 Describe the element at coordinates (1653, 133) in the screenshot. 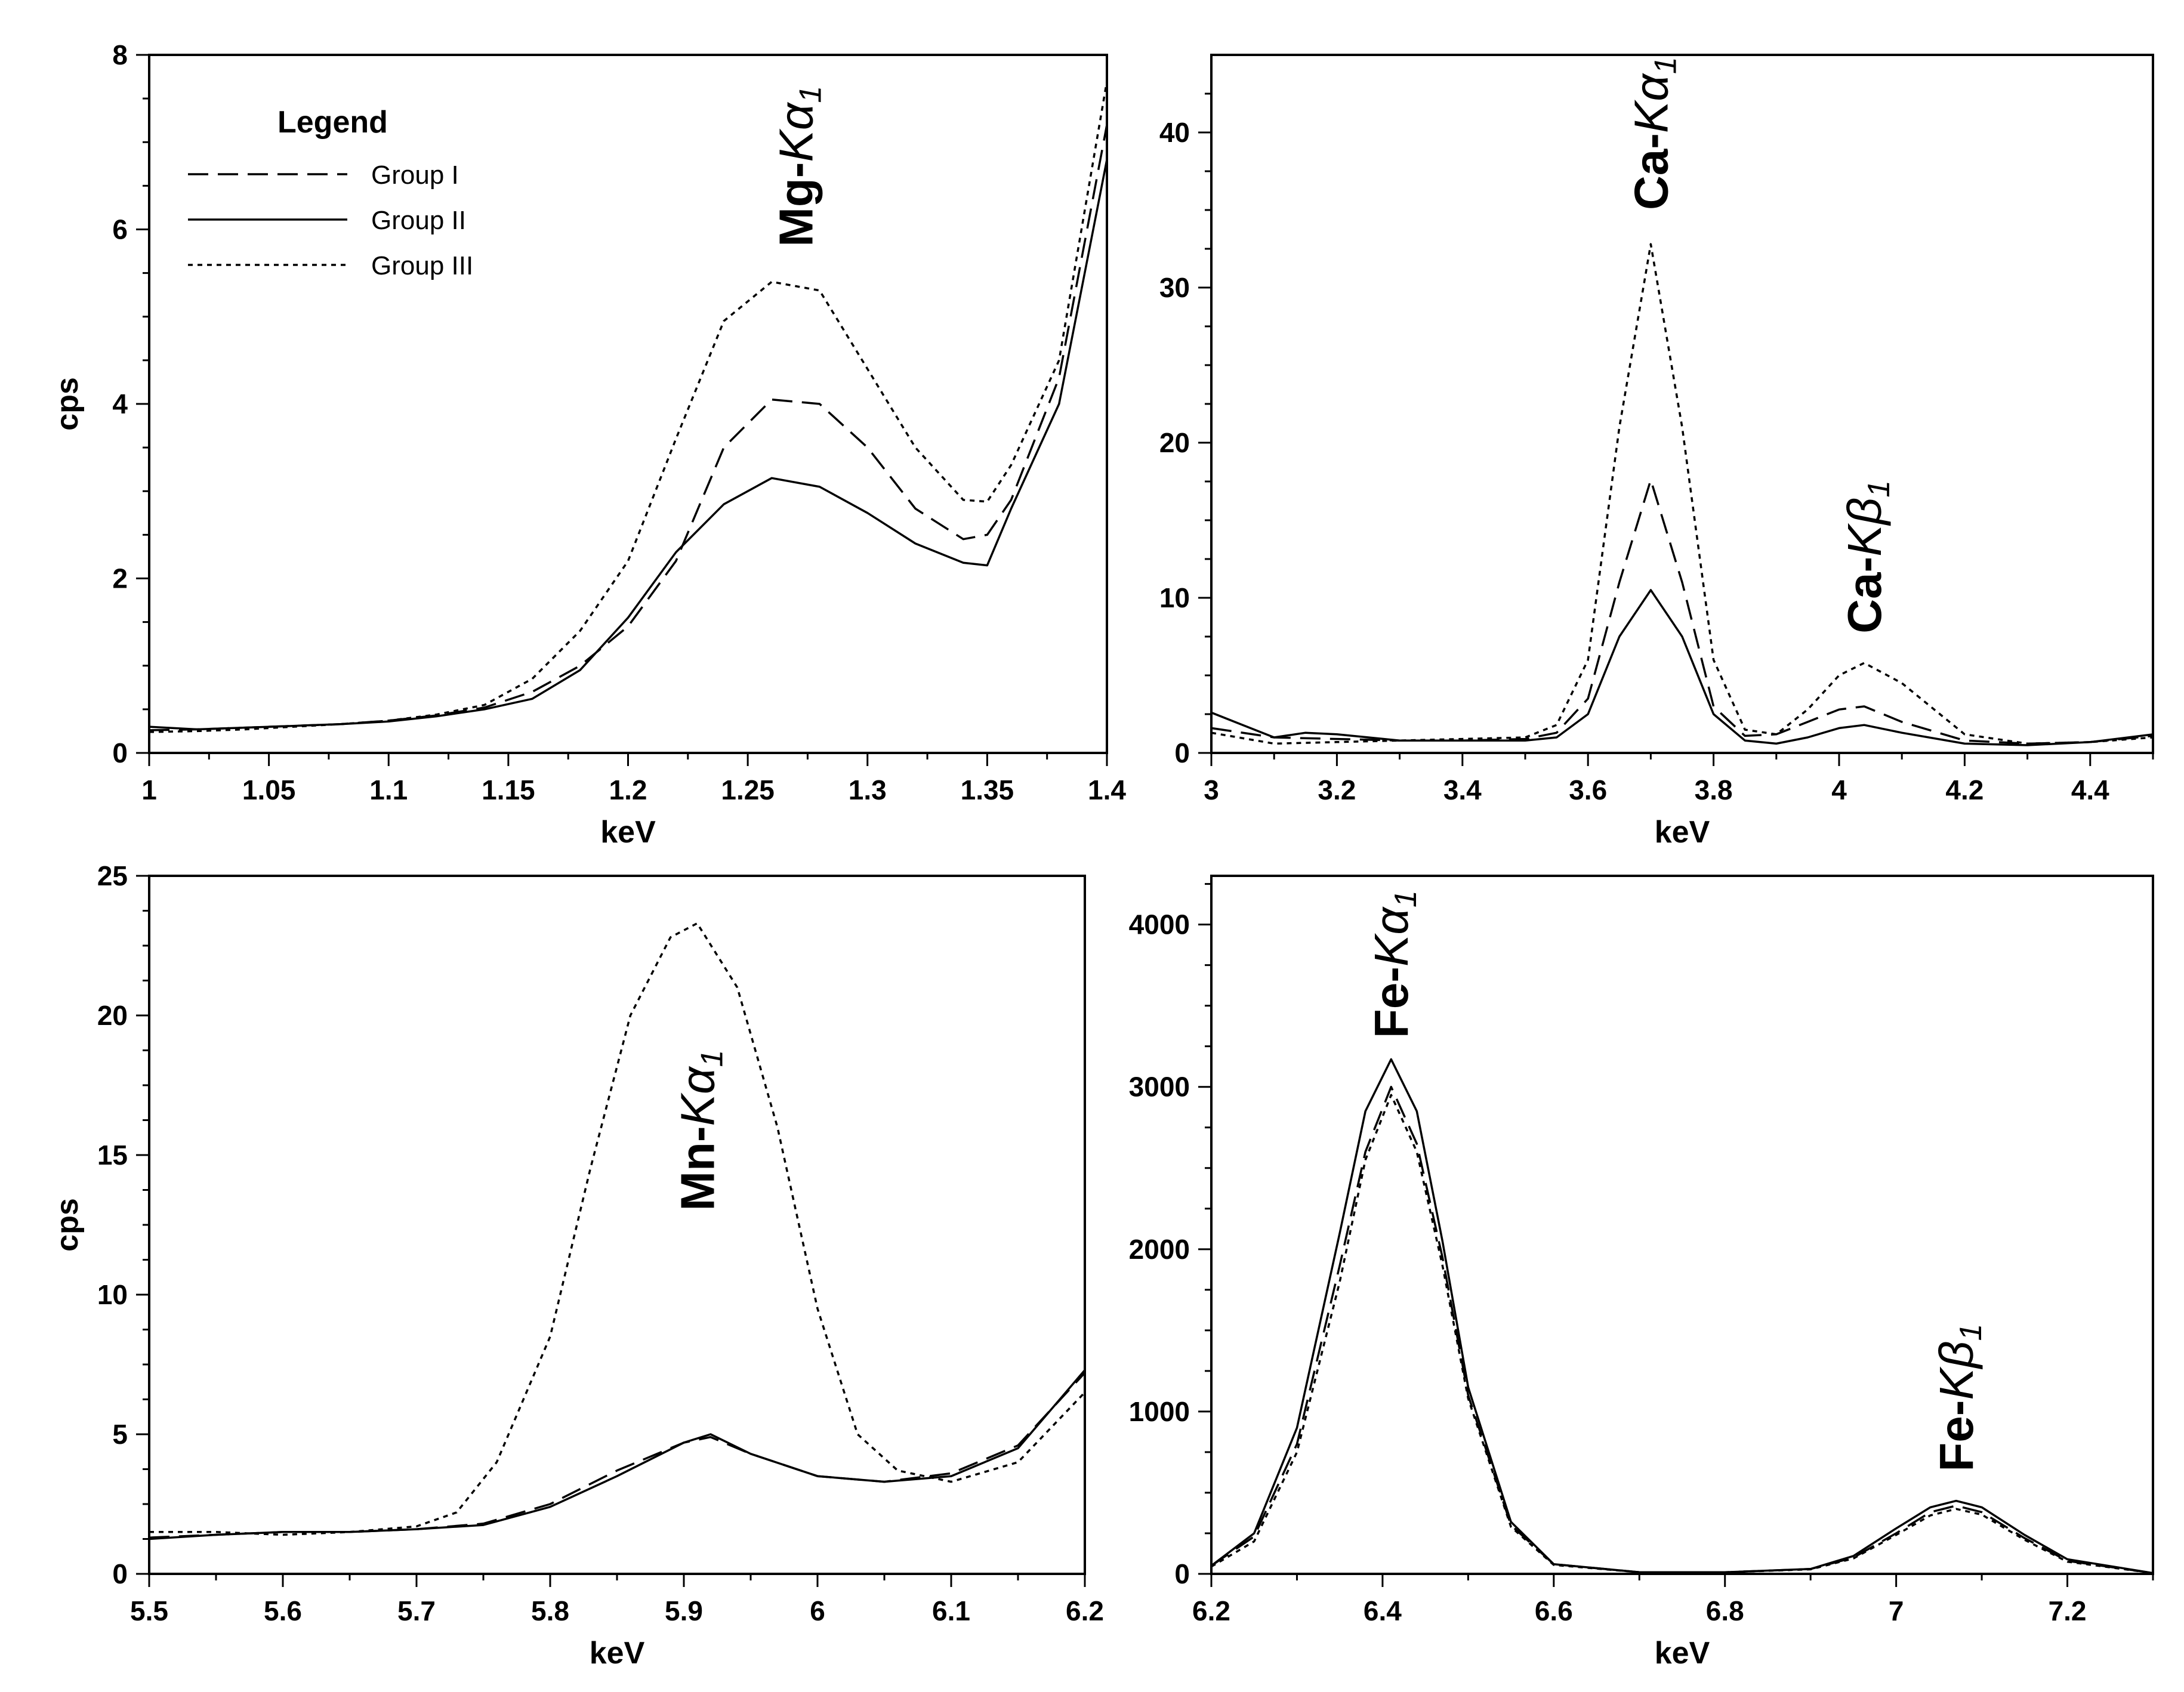

I see `peak-label-ca: Ca-Kα1` at that location.